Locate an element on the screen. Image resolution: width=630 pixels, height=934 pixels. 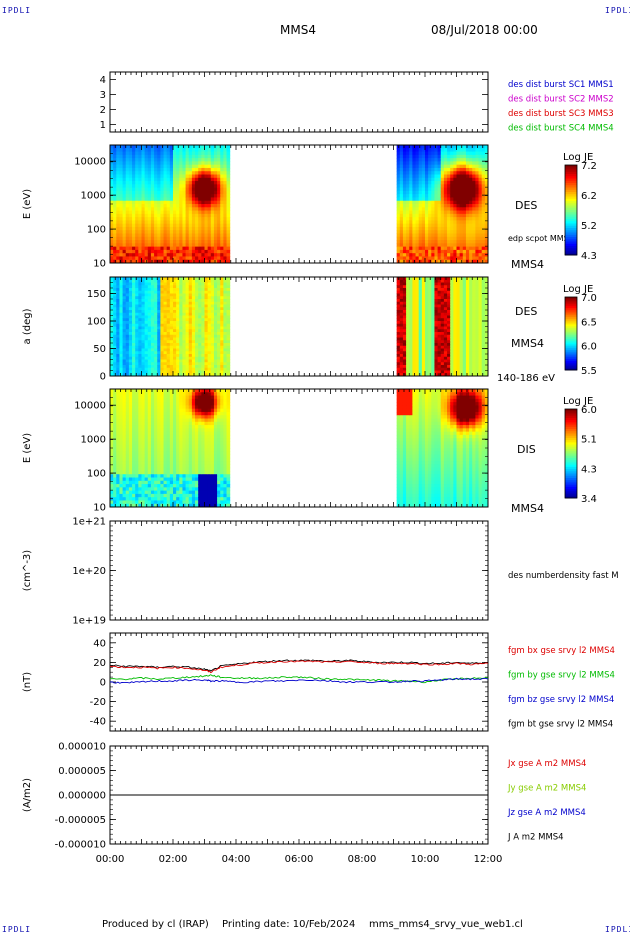
panel-label: DIS is located at coordinates (526, 449).